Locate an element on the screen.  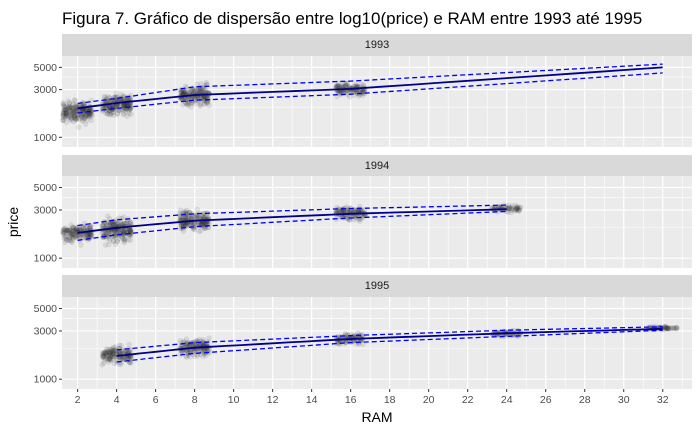
x-tick-label: 28 is located at coordinates (585, 400).